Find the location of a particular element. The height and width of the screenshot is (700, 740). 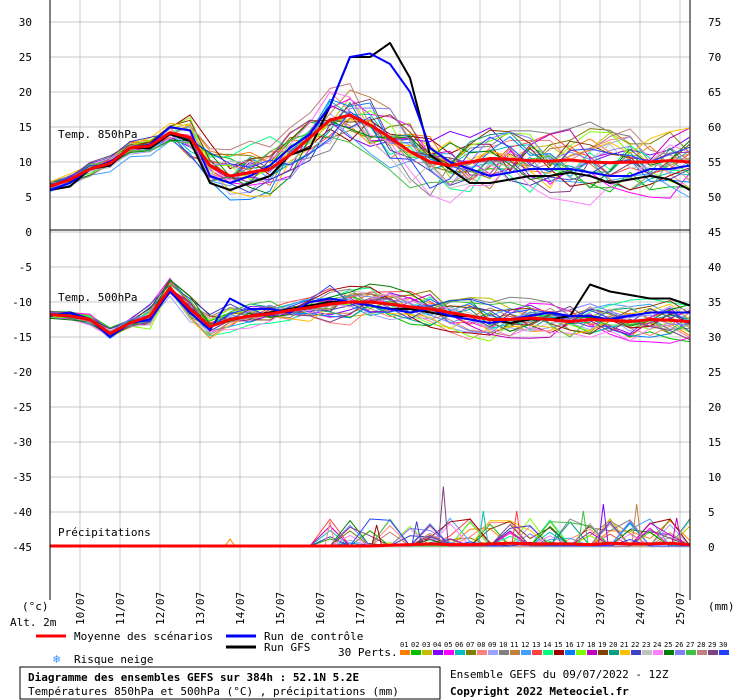

pert-code-05: 05 is located at coordinates (448, 645).